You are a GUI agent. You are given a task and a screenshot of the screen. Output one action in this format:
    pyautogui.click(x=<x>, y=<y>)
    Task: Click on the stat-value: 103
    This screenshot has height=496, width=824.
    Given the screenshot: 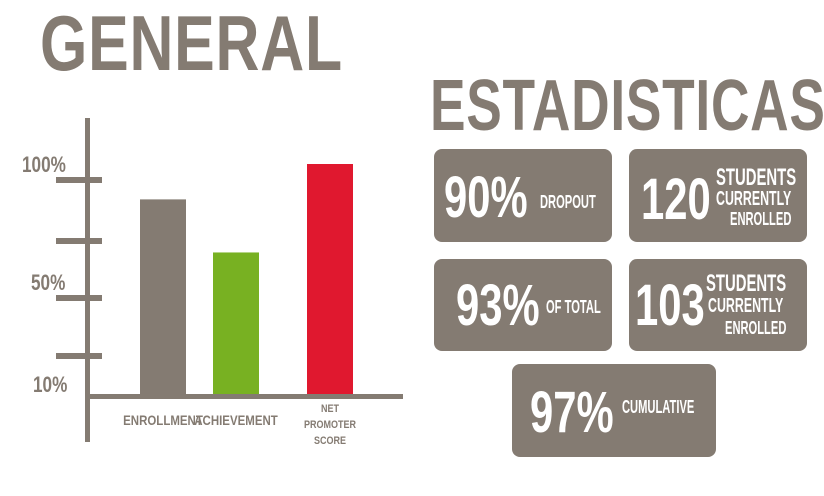 What is the action you would take?
    pyautogui.click(x=670, y=305)
    